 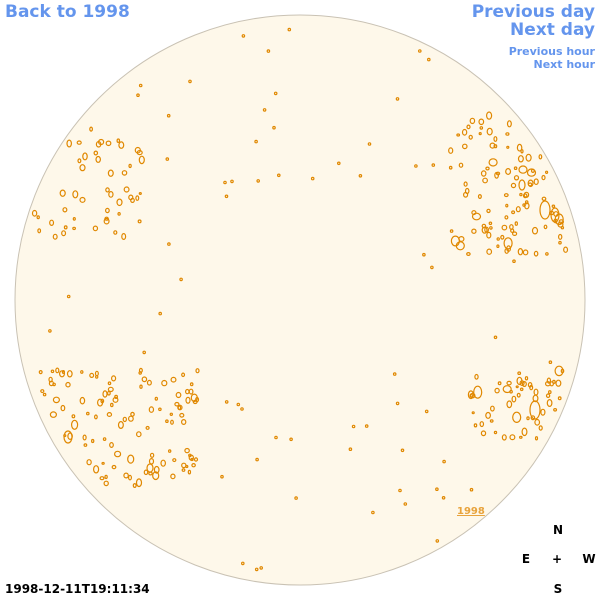 What do you see at coordinates (77, 589) in the screenshot?
I see `observation-timestamp: 1998-12-11T19:11:34` at bounding box center [77, 589].